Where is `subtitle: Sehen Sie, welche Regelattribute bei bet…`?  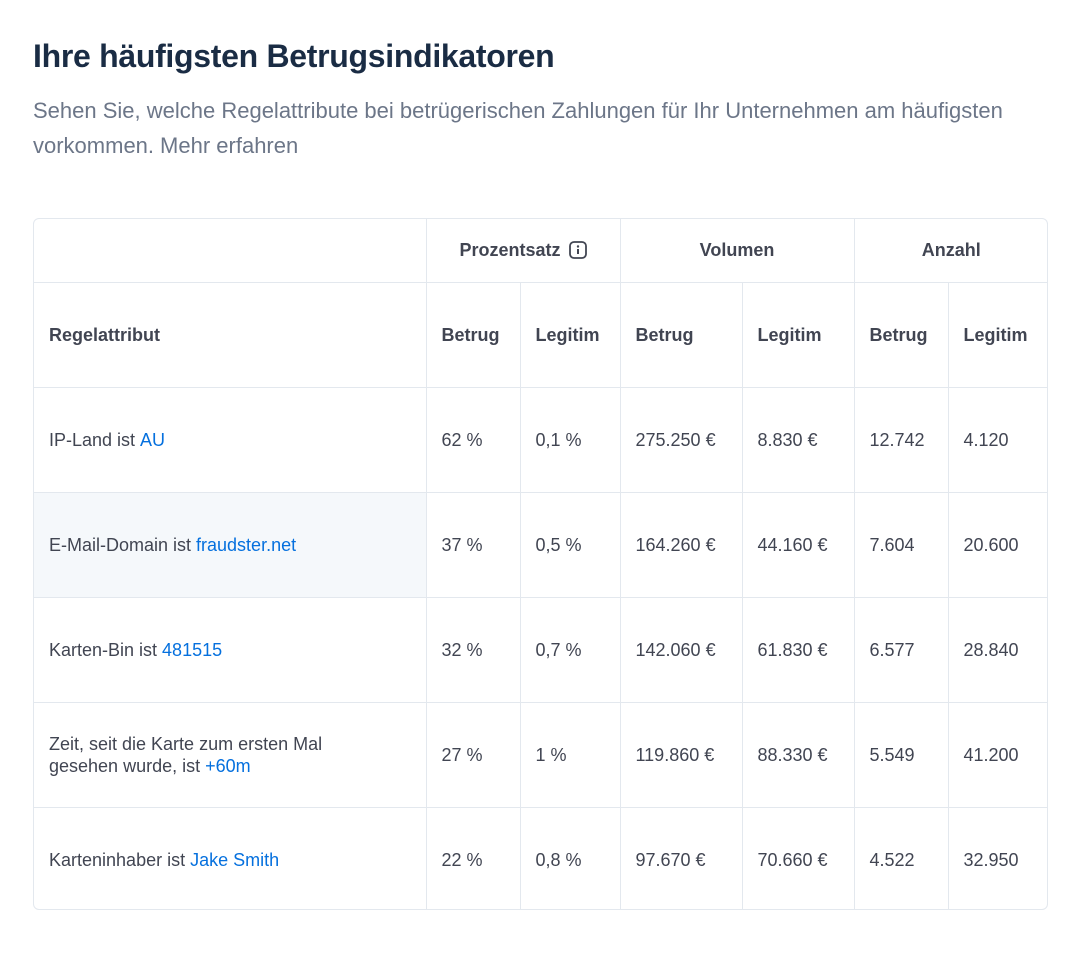 subtitle: Sehen Sie, welche Regelattribute bei bet… is located at coordinates (538, 128).